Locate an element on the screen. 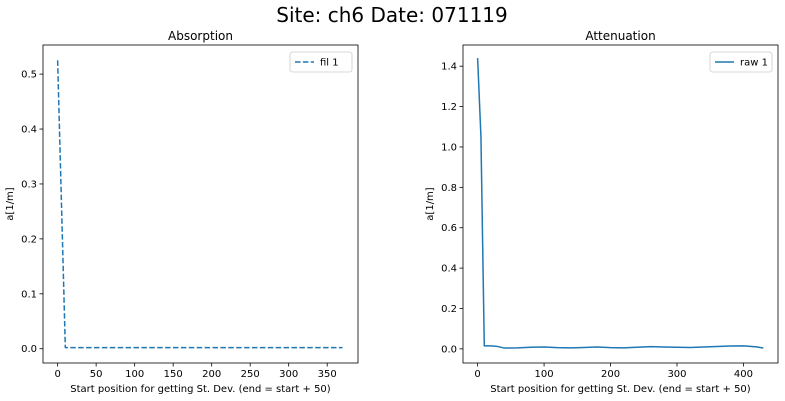 The width and height of the screenshot is (785, 401). absorption-xtick-label: 150 is located at coordinates (173, 374).